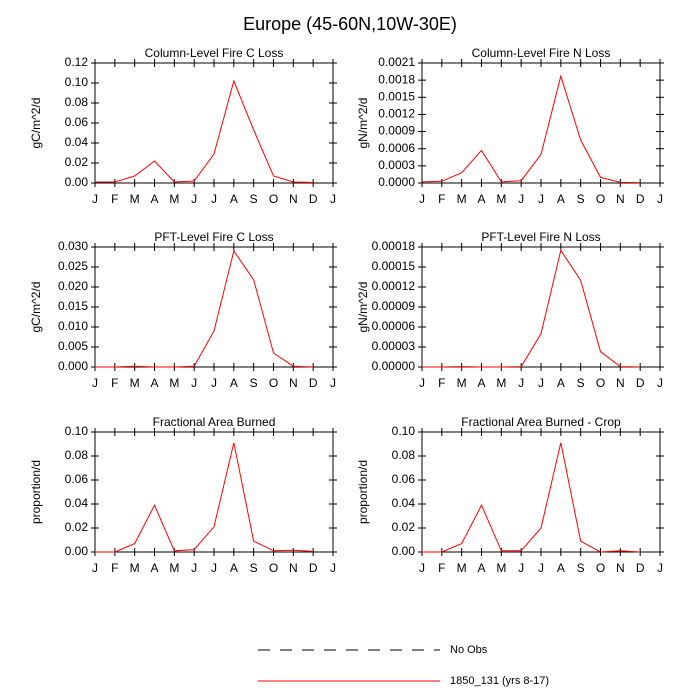 Image resolution: width=700 pixels, height=700 pixels. What do you see at coordinates (214, 422) in the screenshot?
I see `panel-title: Fractional Area Burned` at bounding box center [214, 422].